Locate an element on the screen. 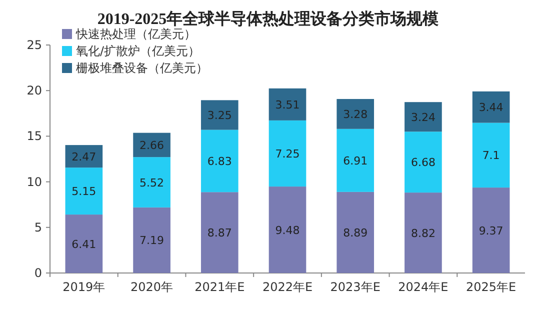 The image size is (536, 328). data-label: 7.19 is located at coordinates (152, 241).